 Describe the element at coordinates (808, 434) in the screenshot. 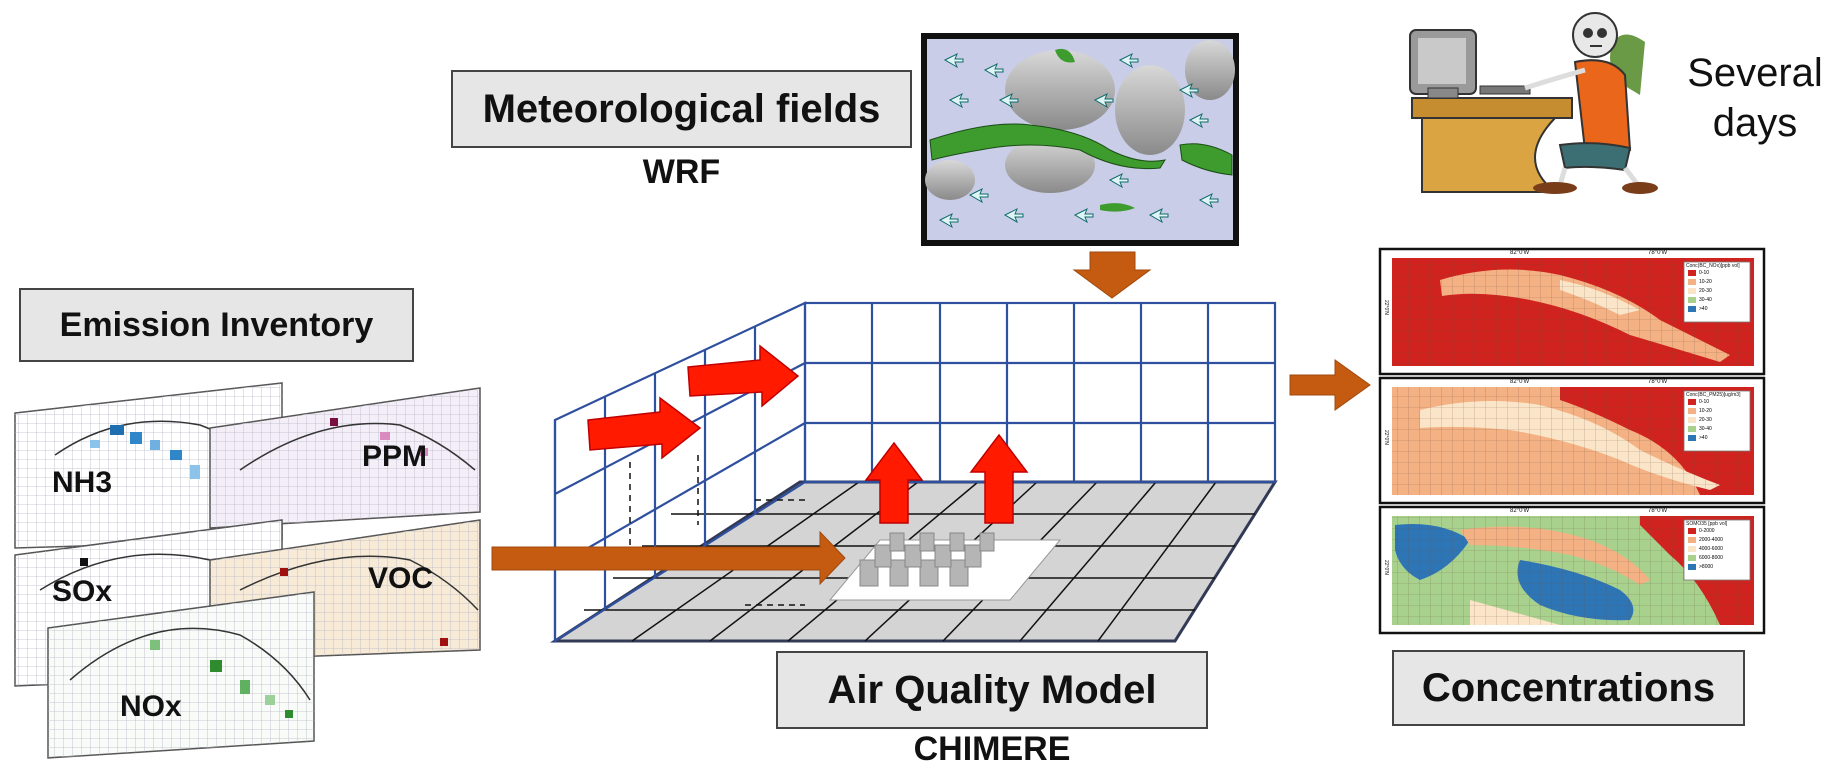

I see `red-advection-arrows` at that location.